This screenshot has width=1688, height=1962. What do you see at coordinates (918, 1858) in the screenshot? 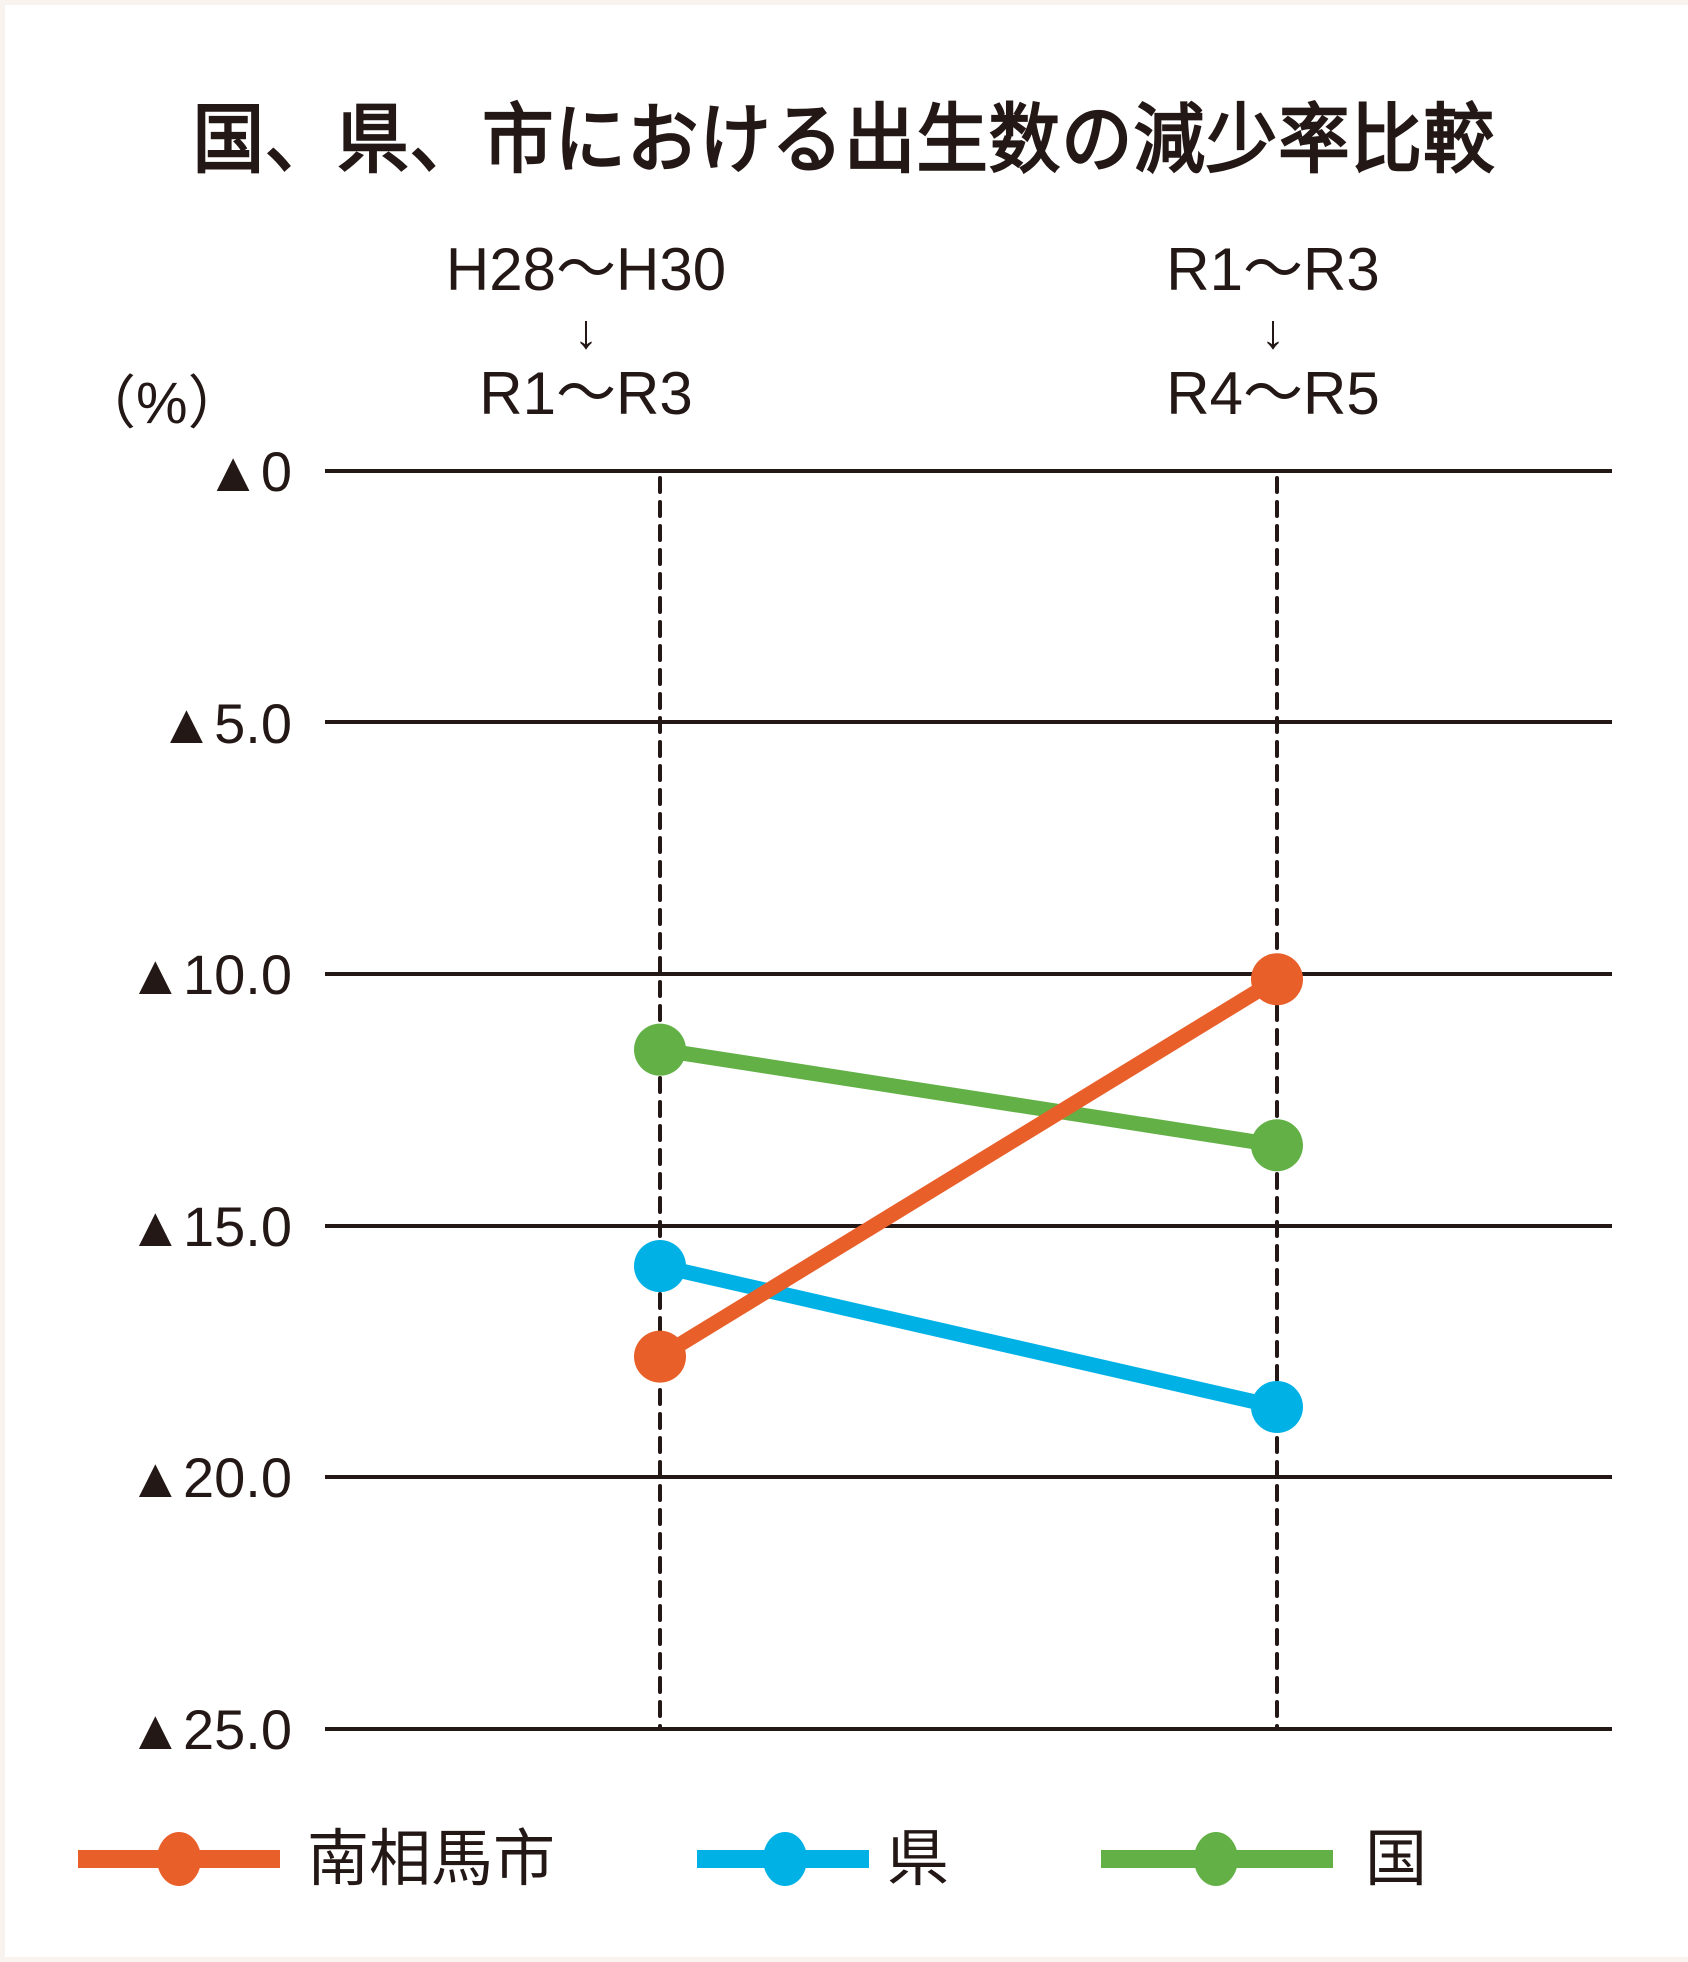
I see `legend-label: 県` at bounding box center [918, 1858].